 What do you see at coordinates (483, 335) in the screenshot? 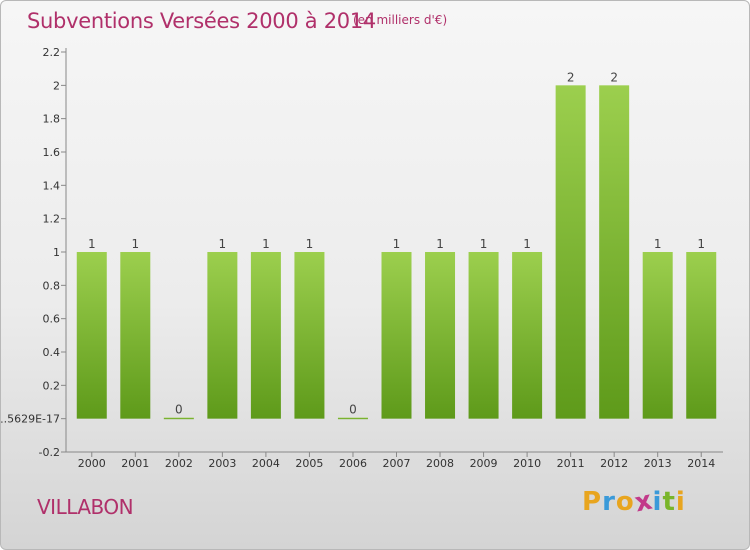
I see `bar-2009` at bounding box center [483, 335].